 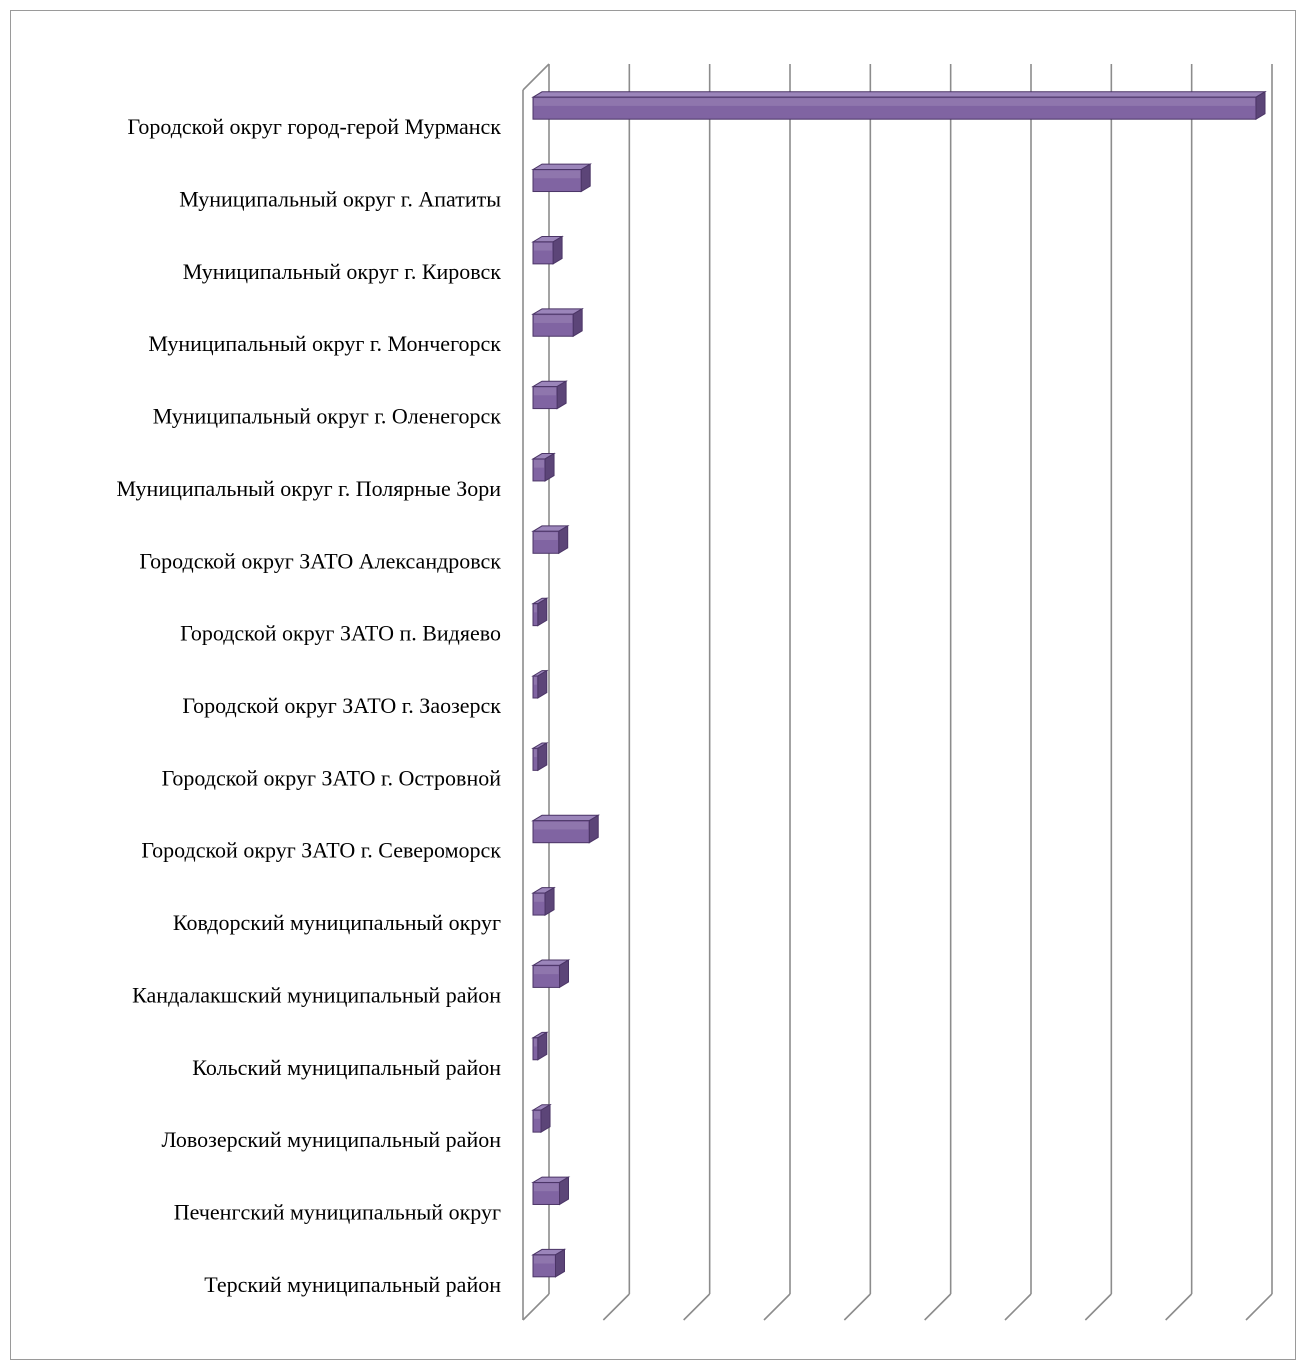 What do you see at coordinates (320, 560) in the screenshot?
I see `category-label: Городской округ ЗАТО Александровск` at bounding box center [320, 560].